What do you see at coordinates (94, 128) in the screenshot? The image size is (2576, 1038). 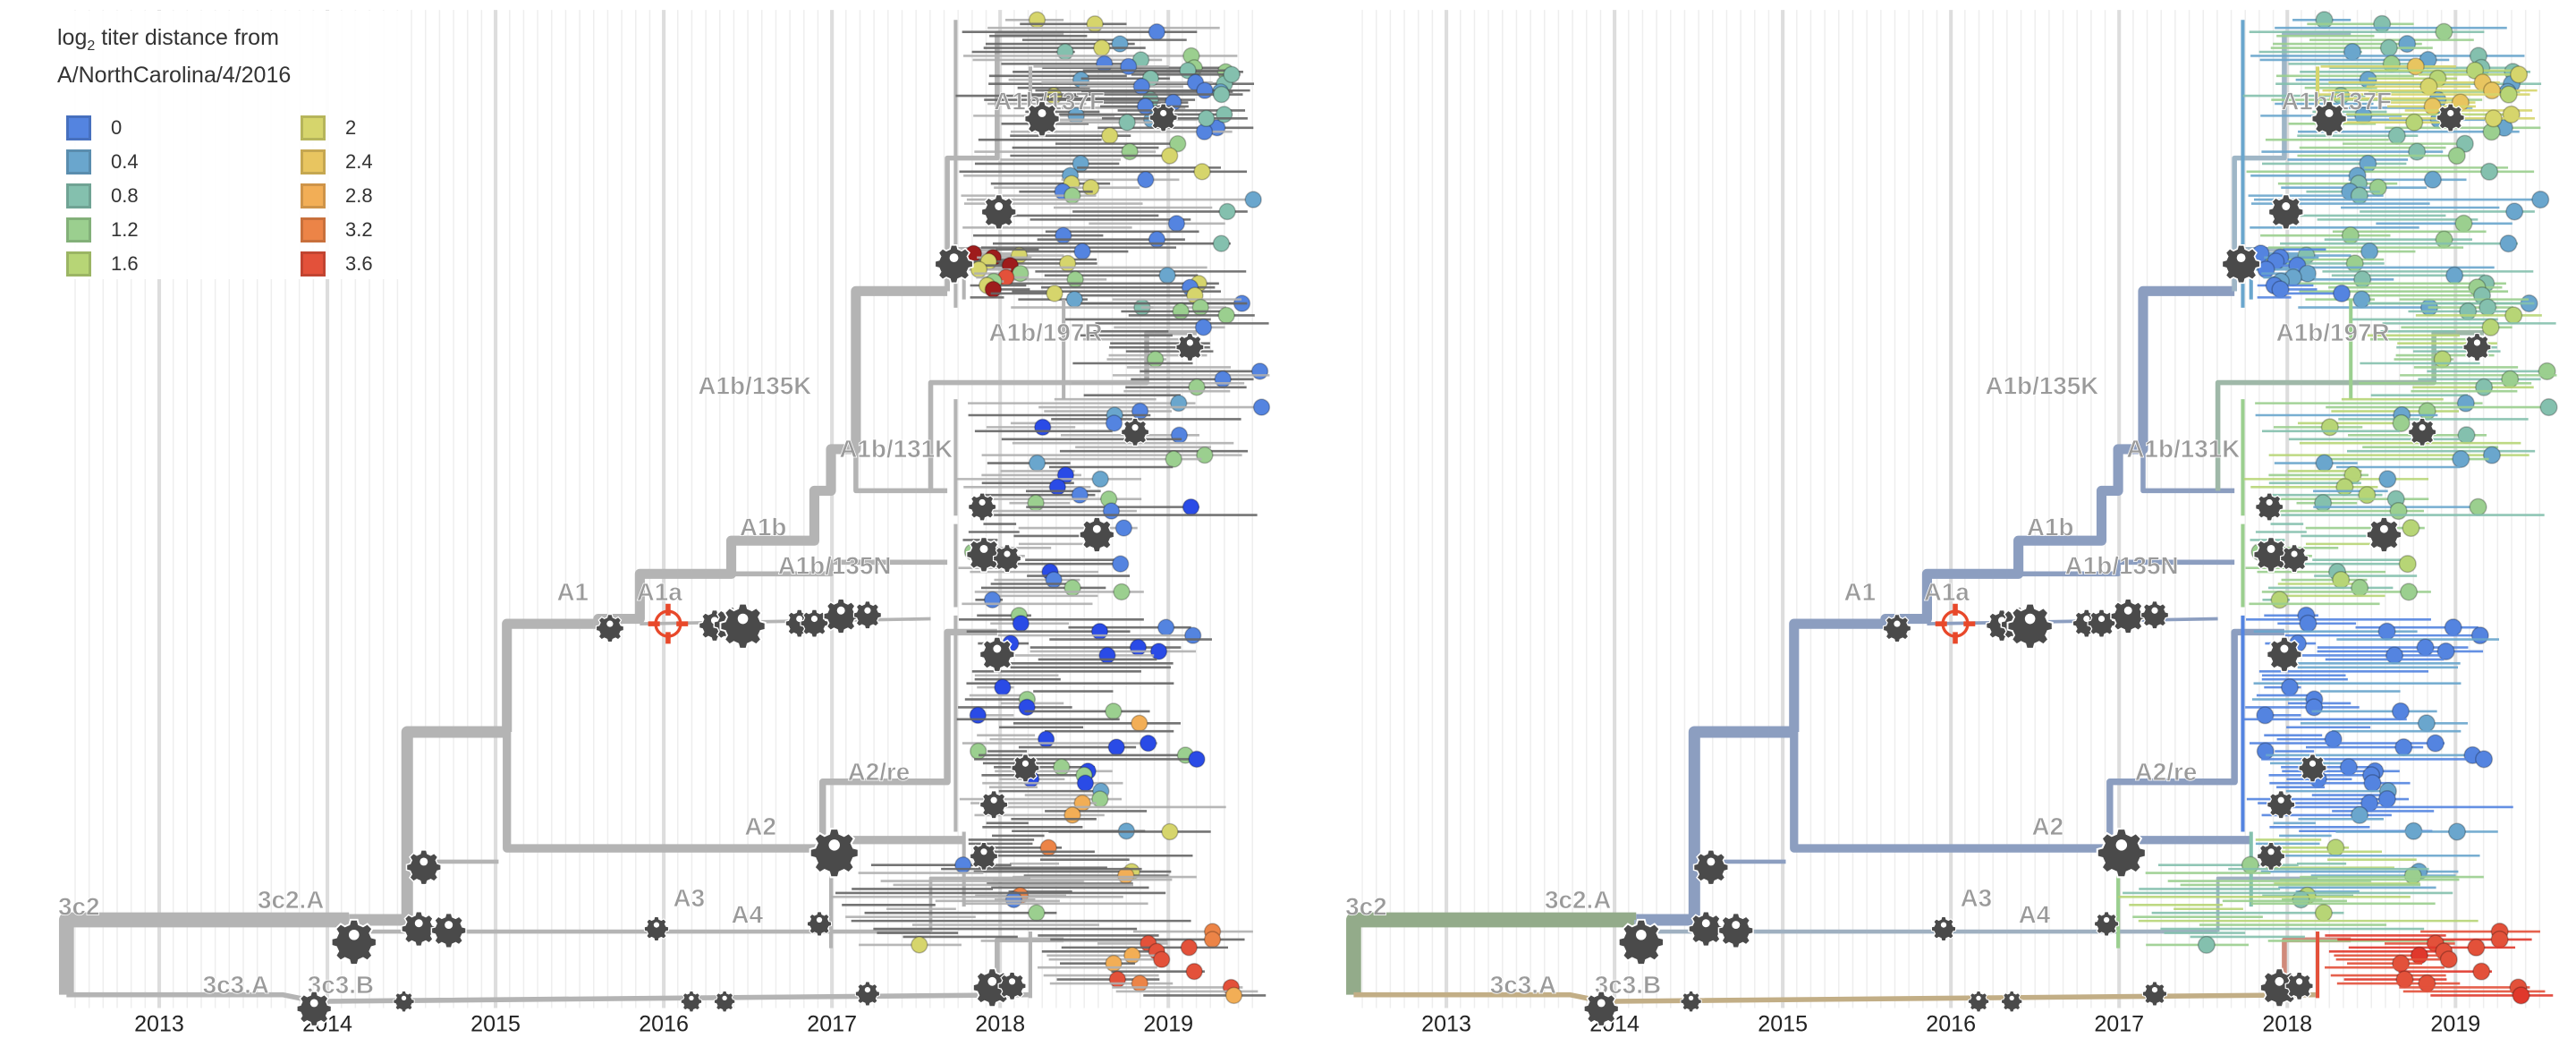 I see `legend-item: 0` at bounding box center [94, 128].